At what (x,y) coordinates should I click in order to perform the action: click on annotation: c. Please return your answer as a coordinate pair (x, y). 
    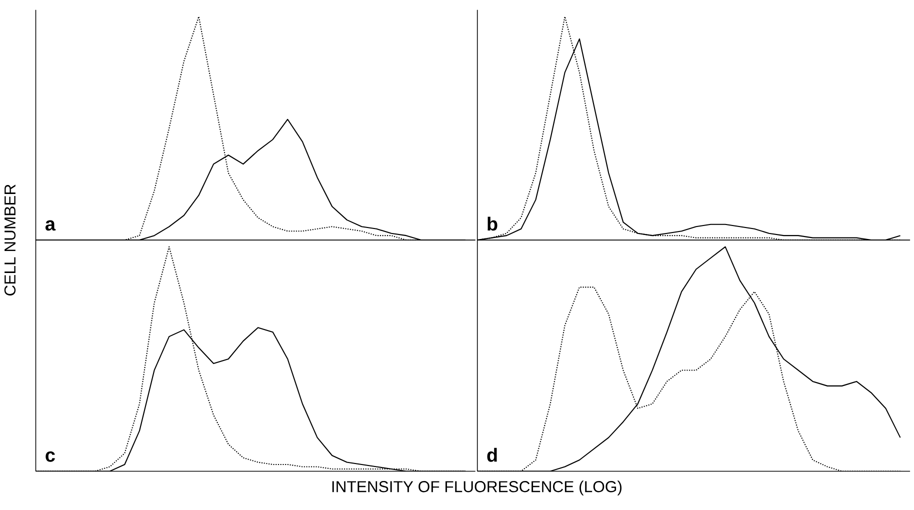
    Looking at the image, I should click on (50, 457).